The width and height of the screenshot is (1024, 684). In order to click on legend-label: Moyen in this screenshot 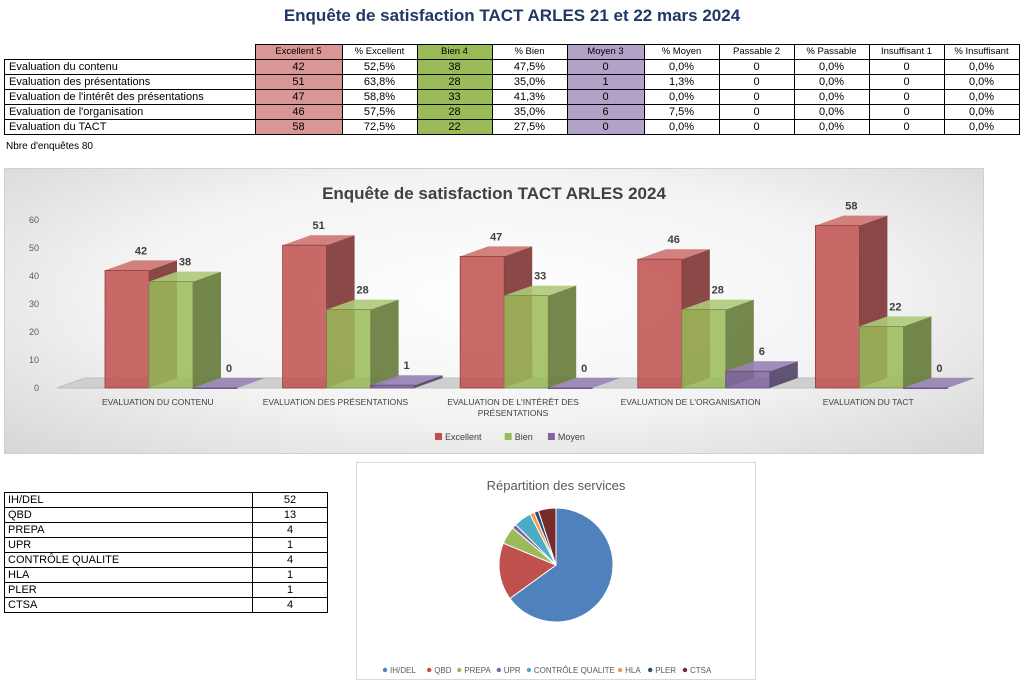, I will do `click(571, 437)`.